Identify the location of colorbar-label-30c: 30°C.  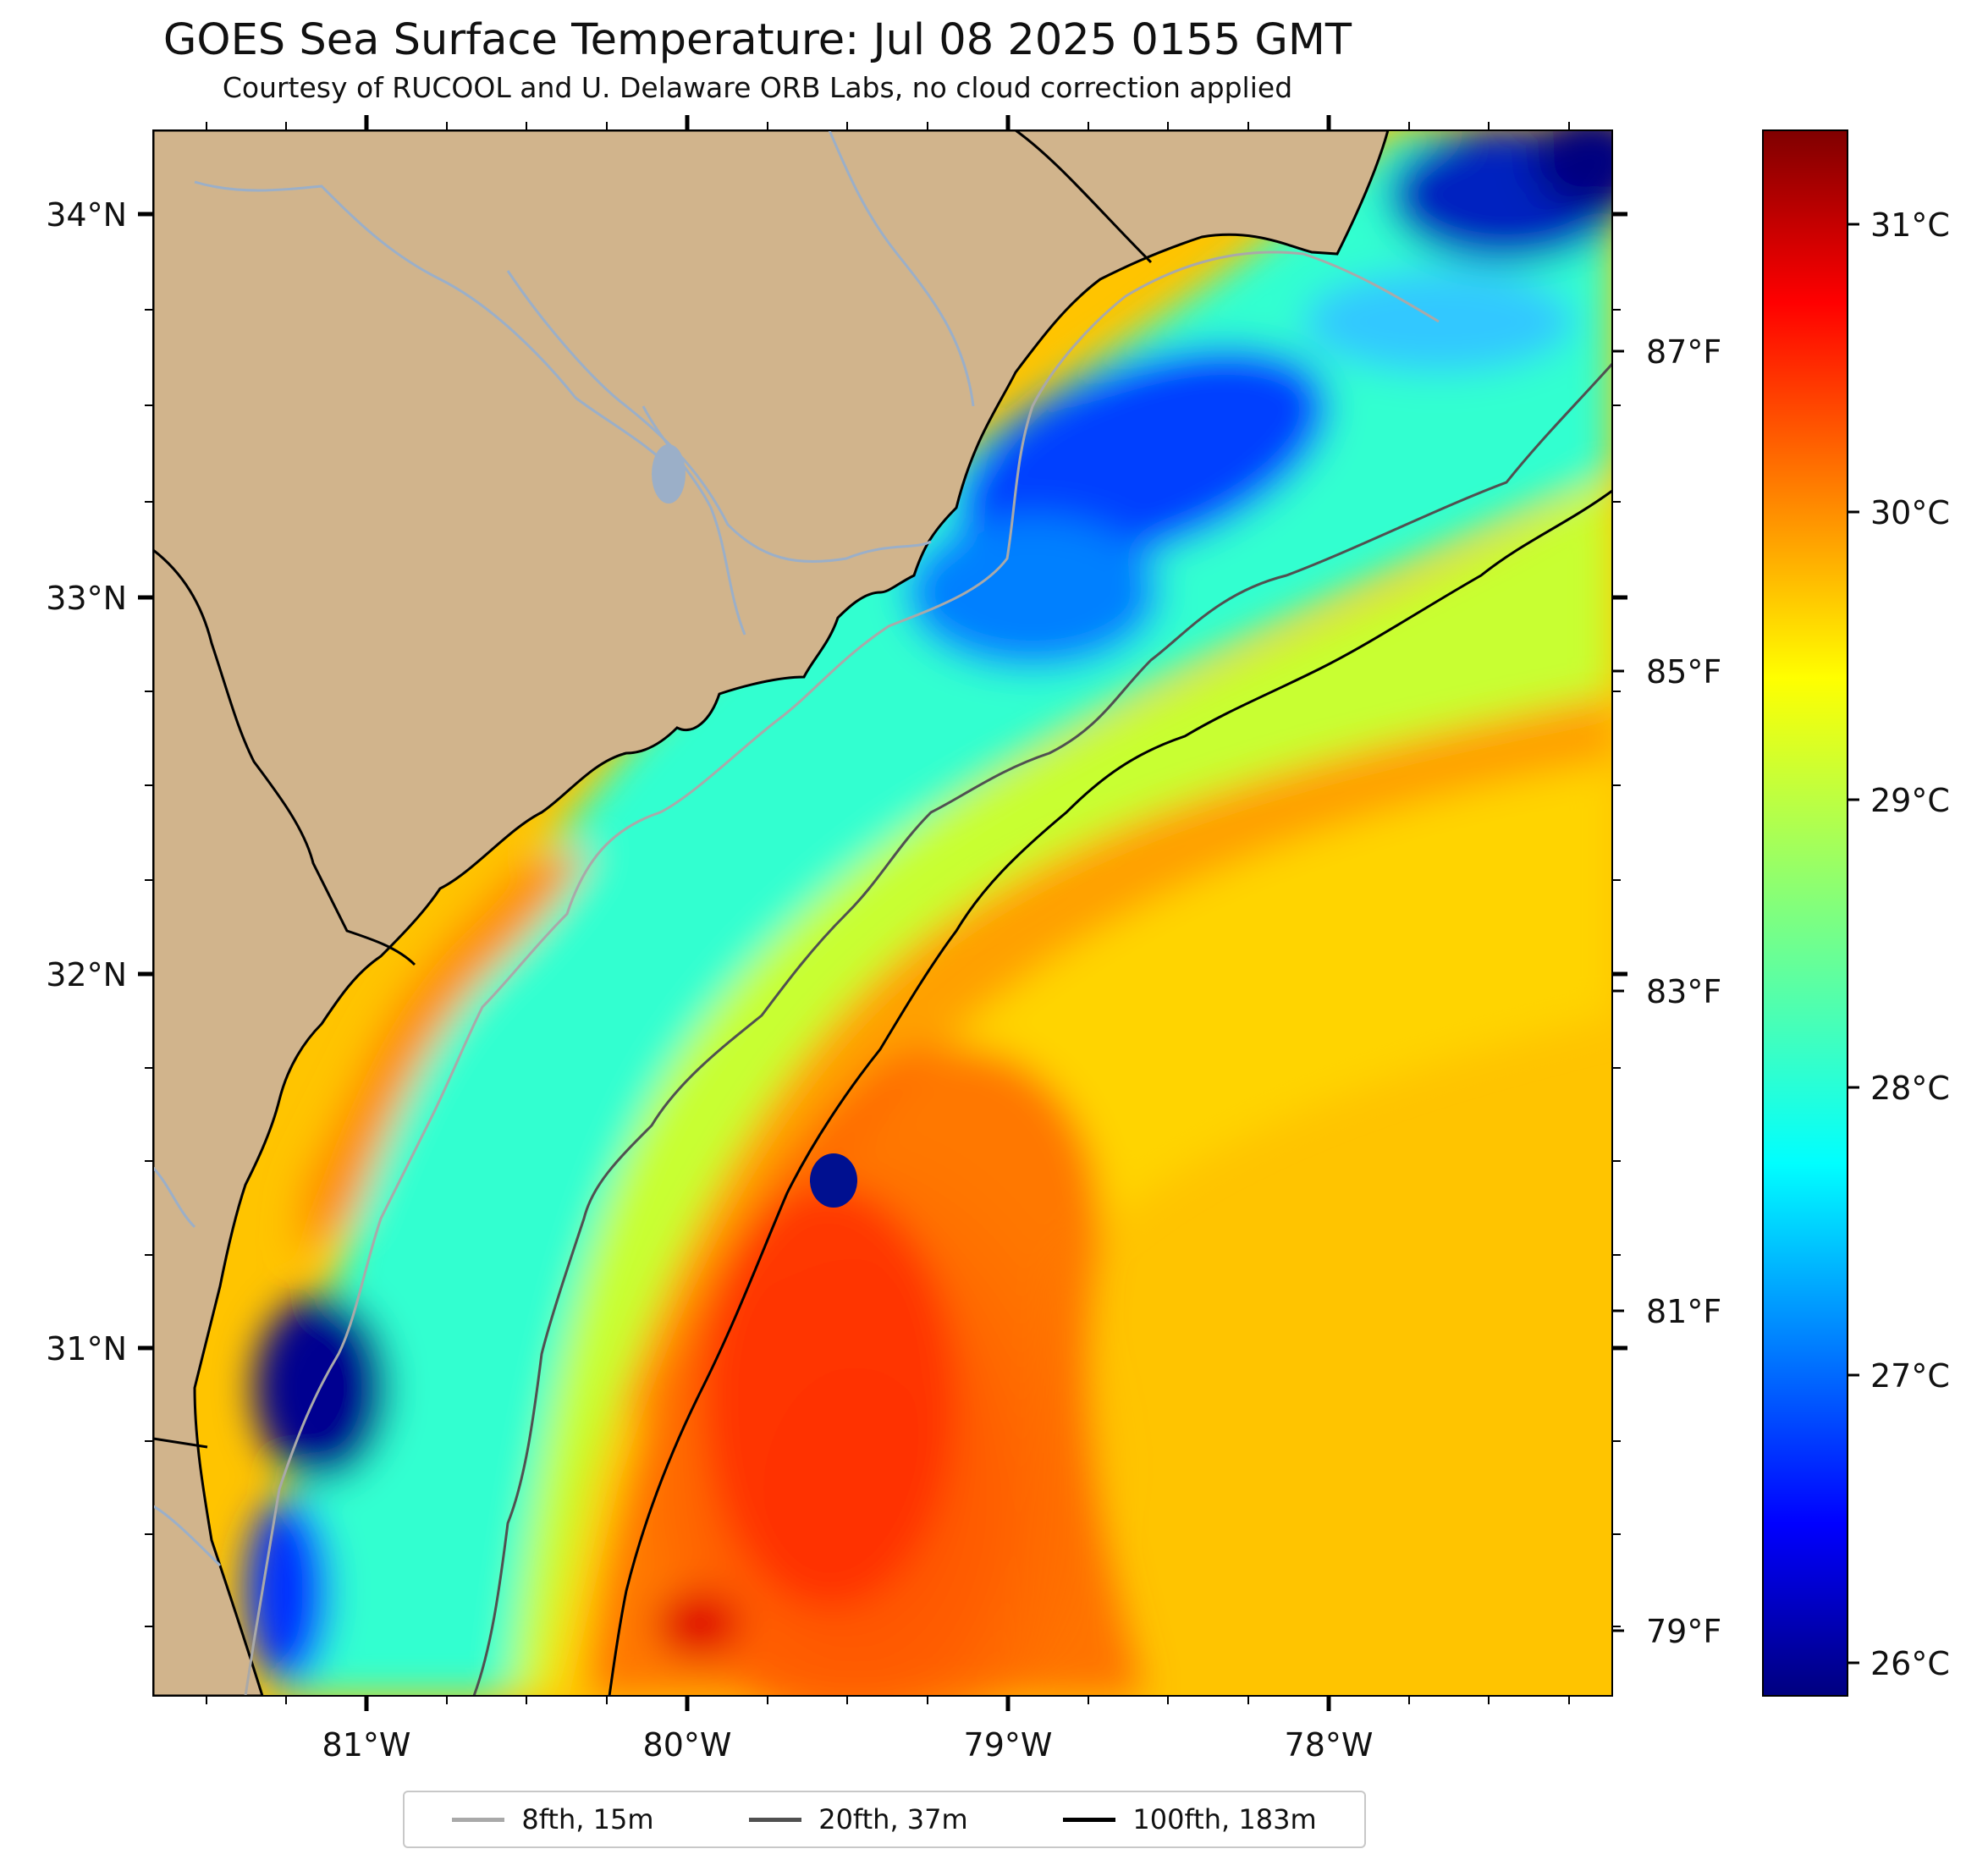
(1910, 512).